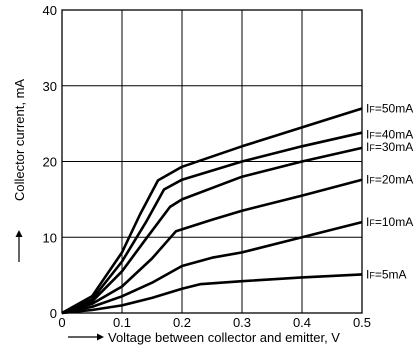 This screenshot has height=353, width=418. What do you see at coordinates (389, 180) in the screenshot?
I see `series-label: IF=20mA` at bounding box center [389, 180].